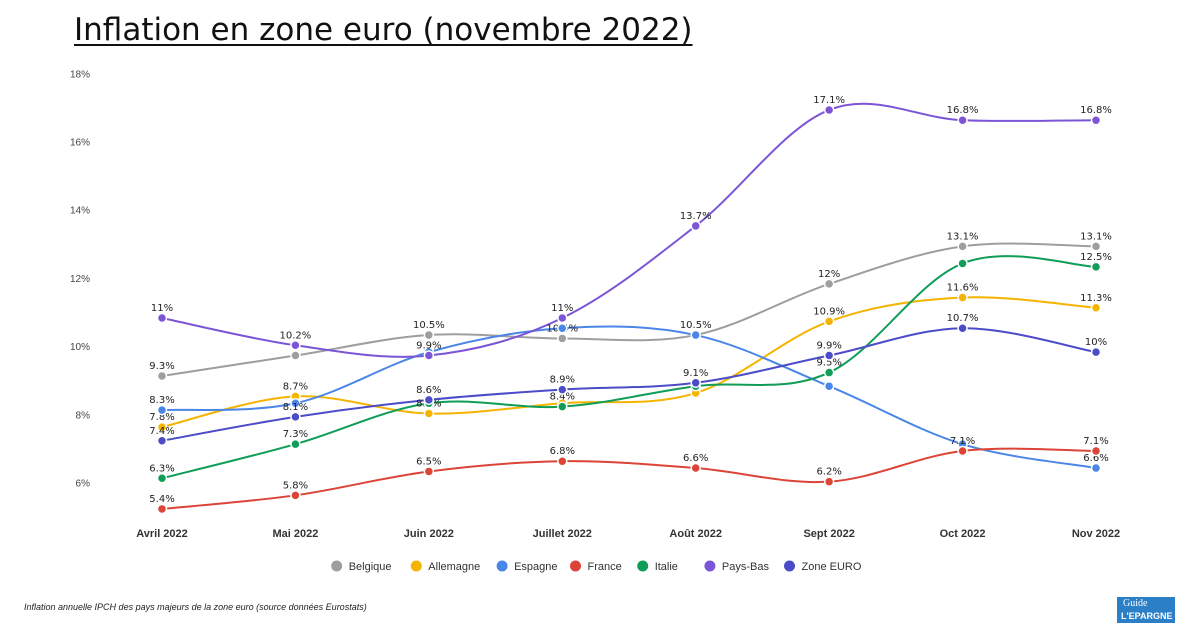  I want to click on data-label: 8.4%, so click(562, 397).